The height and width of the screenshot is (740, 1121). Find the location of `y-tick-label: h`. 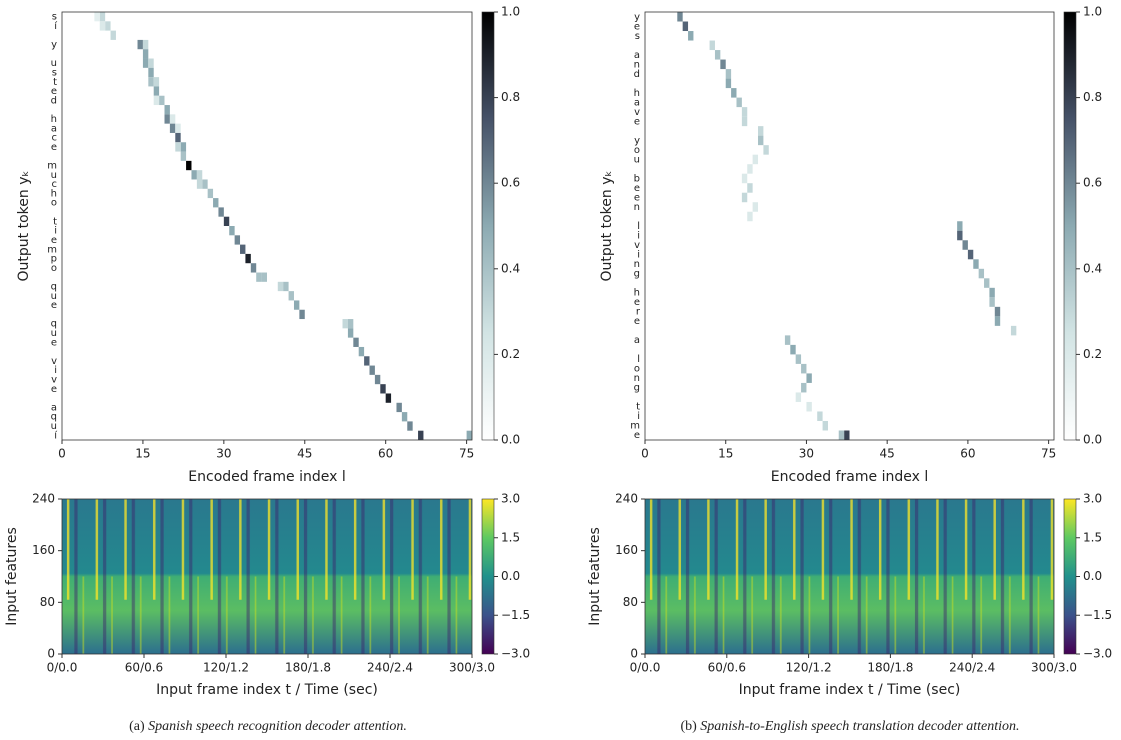

y-tick-label: h is located at coordinates (637, 293).